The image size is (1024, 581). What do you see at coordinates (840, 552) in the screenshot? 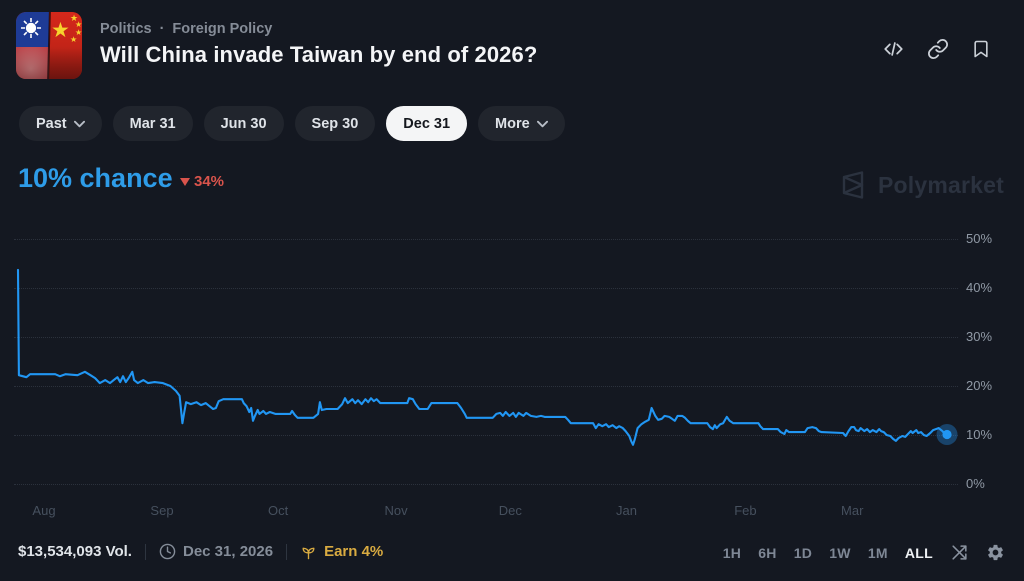
I see `range-1w: 1W` at bounding box center [840, 552].